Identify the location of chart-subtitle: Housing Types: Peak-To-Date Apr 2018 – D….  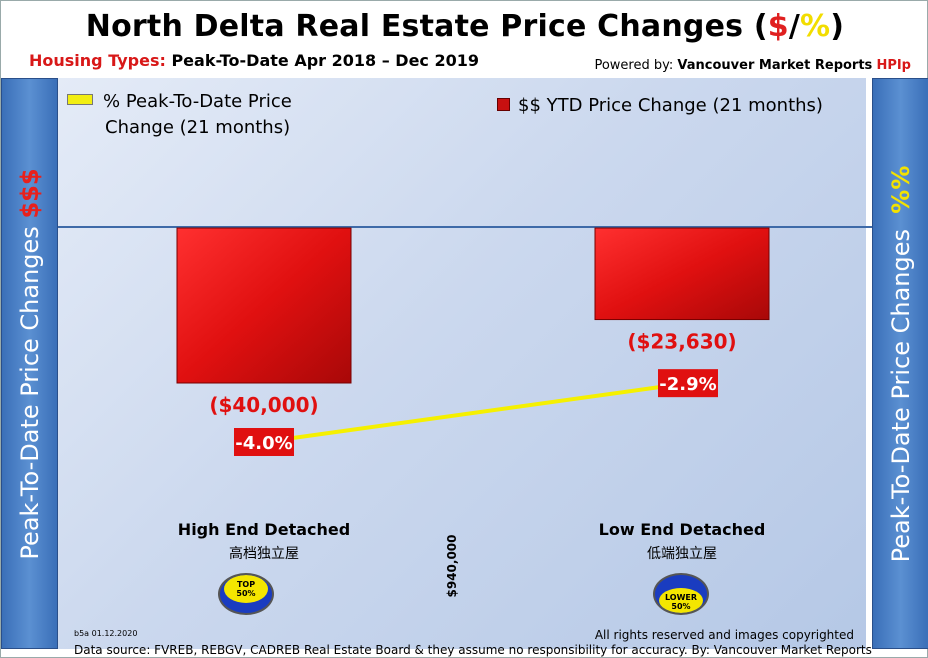
(254, 60).